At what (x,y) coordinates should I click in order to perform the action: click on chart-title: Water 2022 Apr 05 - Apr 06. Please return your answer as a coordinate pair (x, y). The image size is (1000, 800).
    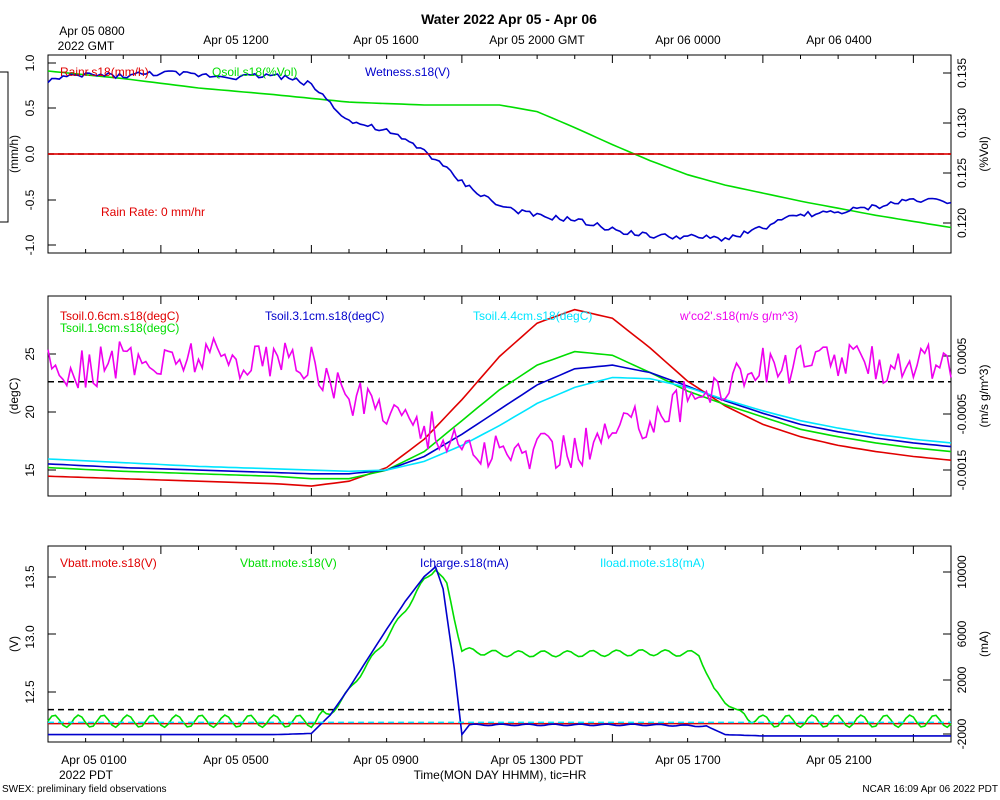
    Looking at the image, I should click on (509, 19).